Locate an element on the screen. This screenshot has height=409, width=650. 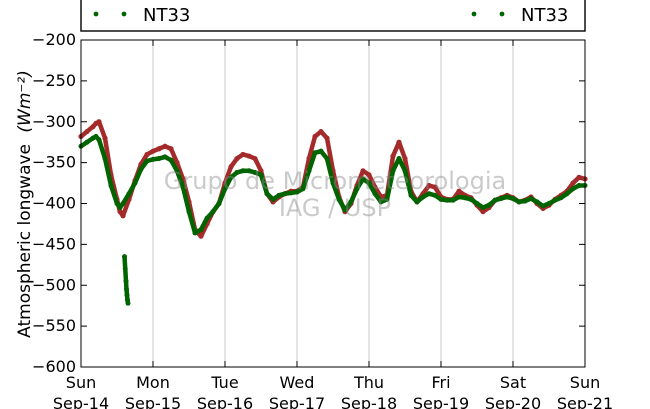
x-tick-label-date: Sep-21 is located at coordinates (585, 401).